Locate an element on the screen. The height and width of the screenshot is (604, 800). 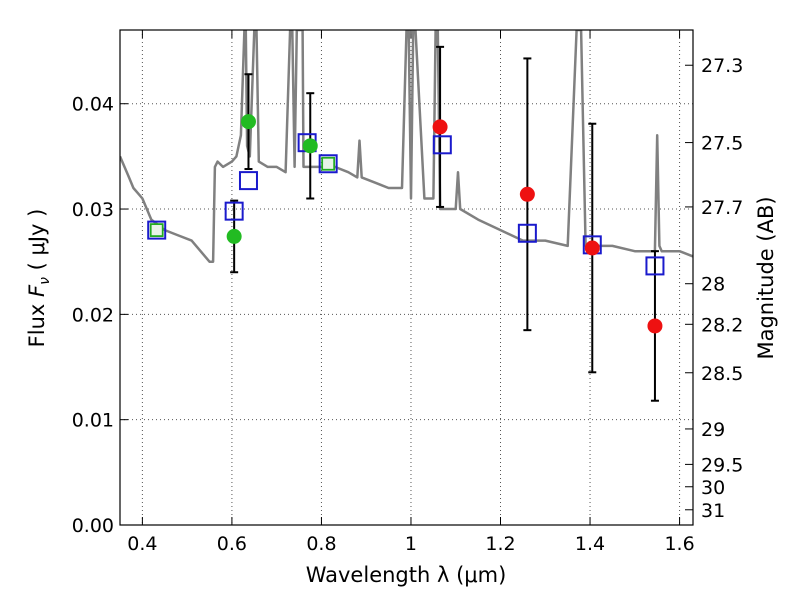
y-axis-label: Flux Fν ( μJy ) is located at coordinates (39, 278).